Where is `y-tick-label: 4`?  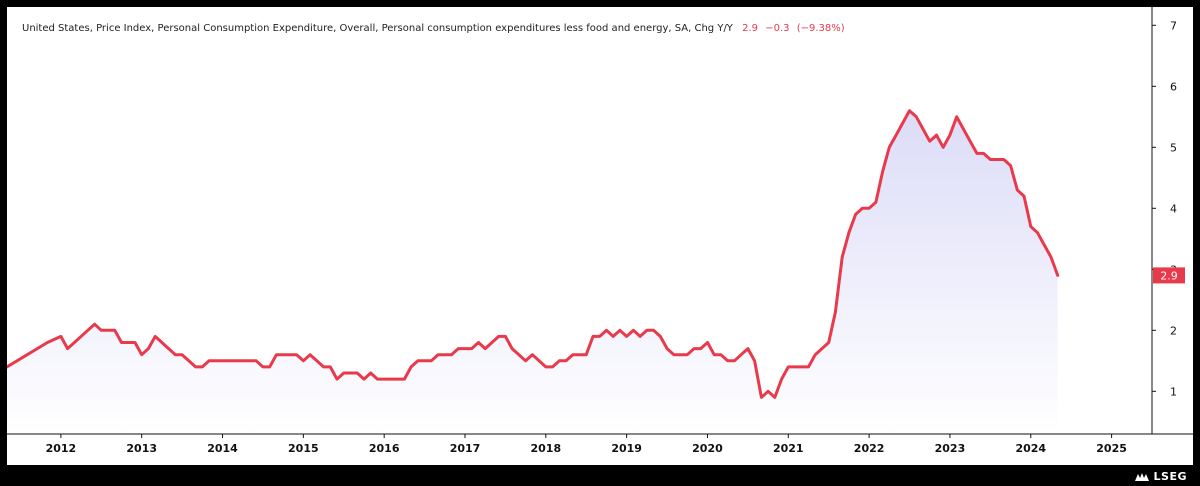 y-tick-label: 4 is located at coordinates (1173, 208).